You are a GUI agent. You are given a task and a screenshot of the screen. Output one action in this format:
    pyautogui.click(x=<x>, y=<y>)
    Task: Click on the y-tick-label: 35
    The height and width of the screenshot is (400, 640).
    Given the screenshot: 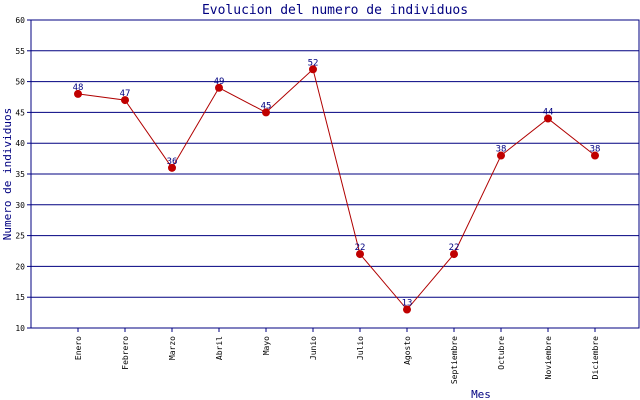 What is the action you would take?
    pyautogui.click(x=20, y=174)
    